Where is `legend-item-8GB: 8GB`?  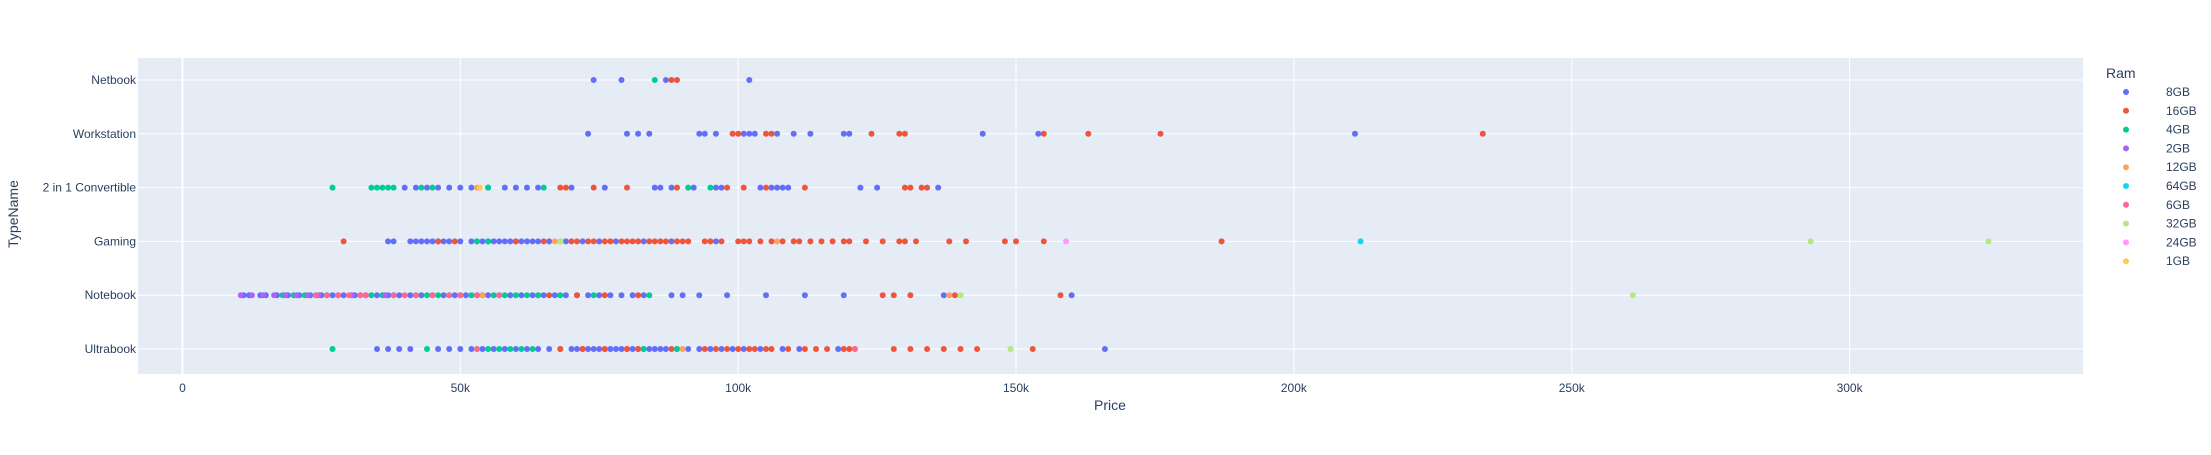
legend-item-8GB: 8GB is located at coordinates (2156, 92).